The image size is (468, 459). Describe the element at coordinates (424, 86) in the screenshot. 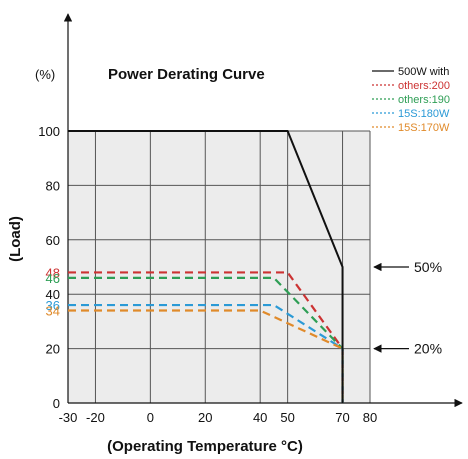

I see `legend-label: others:200` at that location.